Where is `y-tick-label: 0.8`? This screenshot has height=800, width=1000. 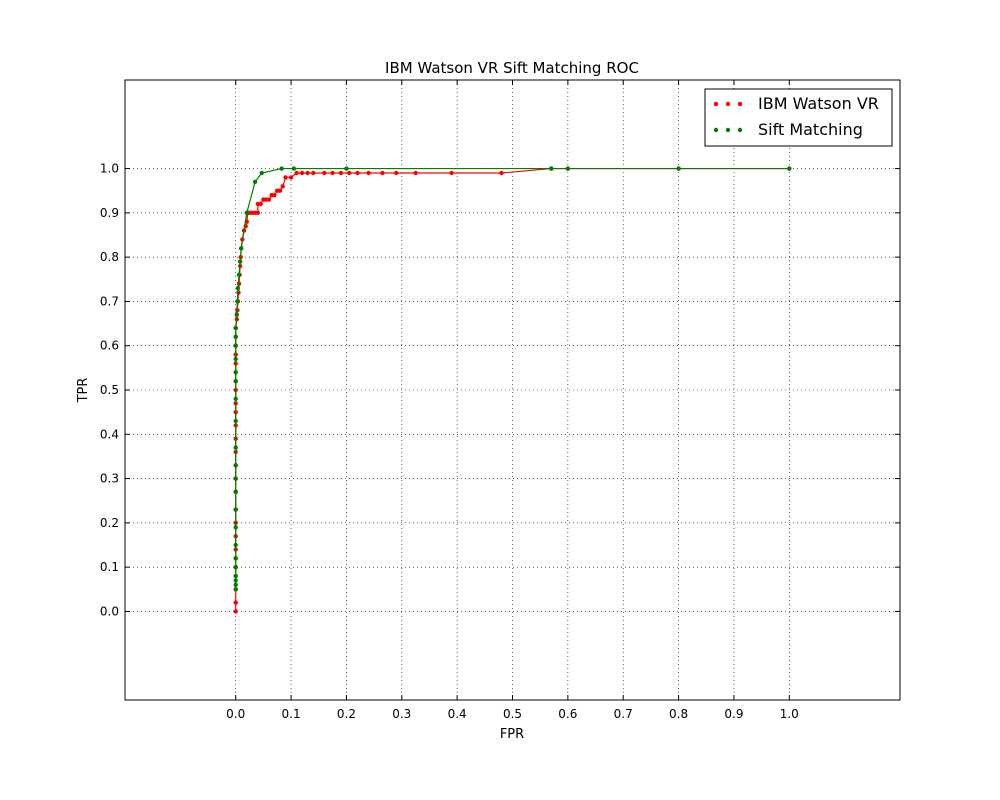 y-tick-label: 0.8 is located at coordinates (109, 257).